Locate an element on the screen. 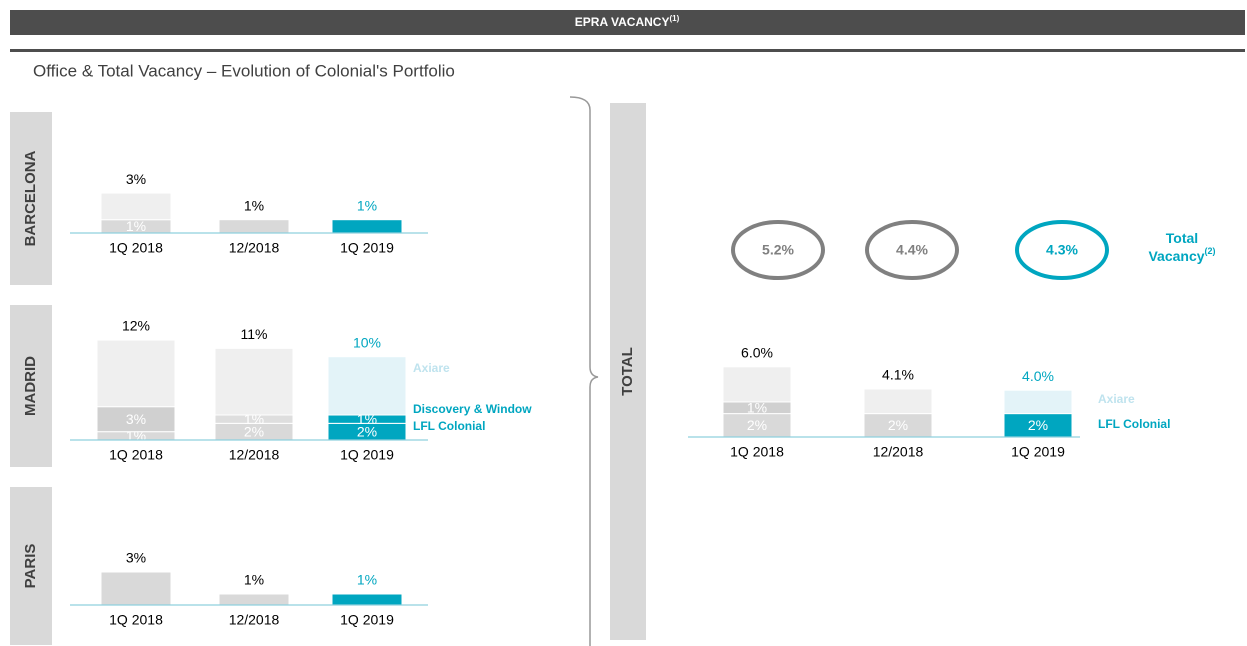  legend-entry: Discovery & Window is located at coordinates (472, 409).